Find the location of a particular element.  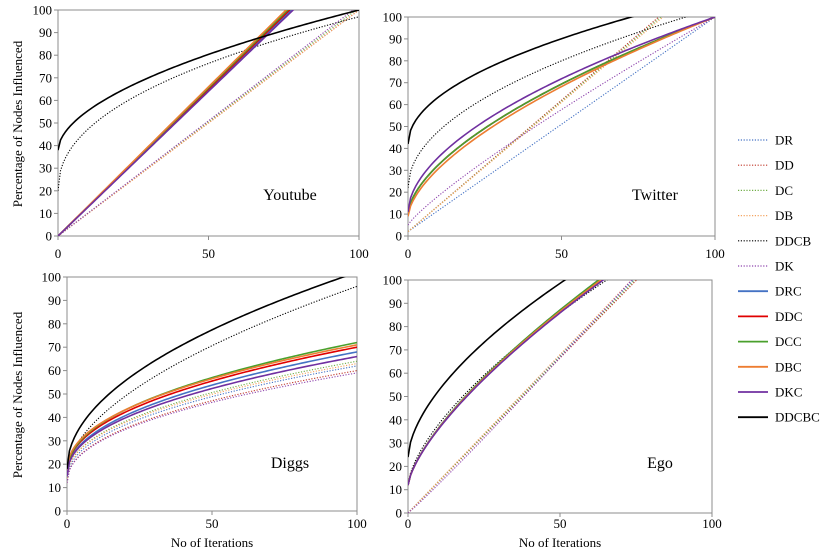

legend-item-dd: DD is located at coordinates (766, 165).